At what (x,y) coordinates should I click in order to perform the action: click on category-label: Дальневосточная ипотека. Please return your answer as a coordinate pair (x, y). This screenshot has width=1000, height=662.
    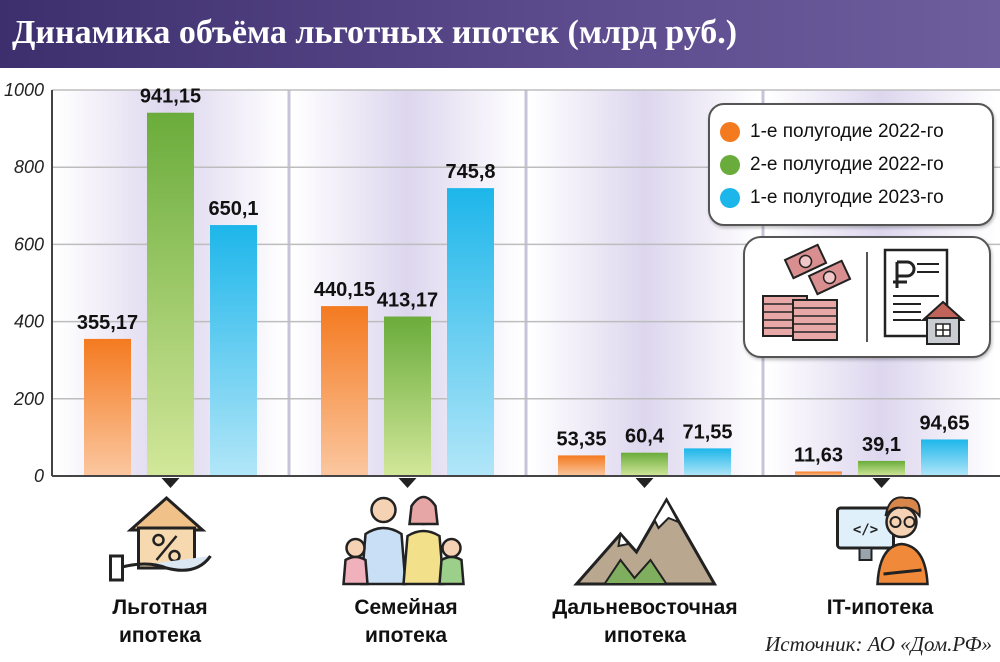
    Looking at the image, I should click on (645, 621).